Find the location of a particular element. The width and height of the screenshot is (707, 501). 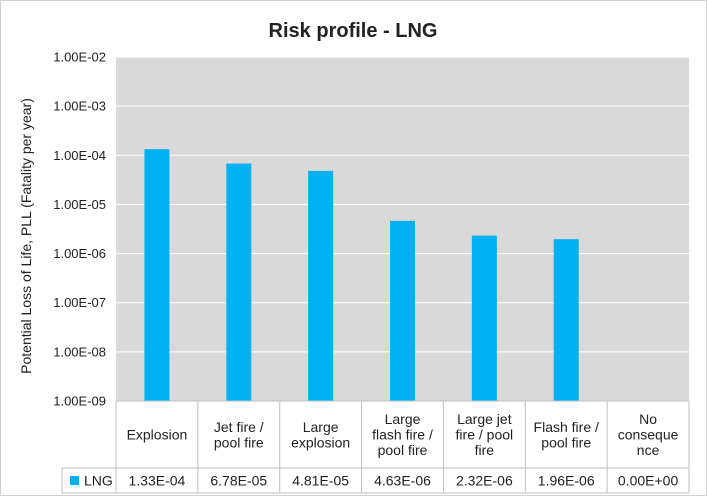

category-label: explosion is located at coordinates (320, 442).